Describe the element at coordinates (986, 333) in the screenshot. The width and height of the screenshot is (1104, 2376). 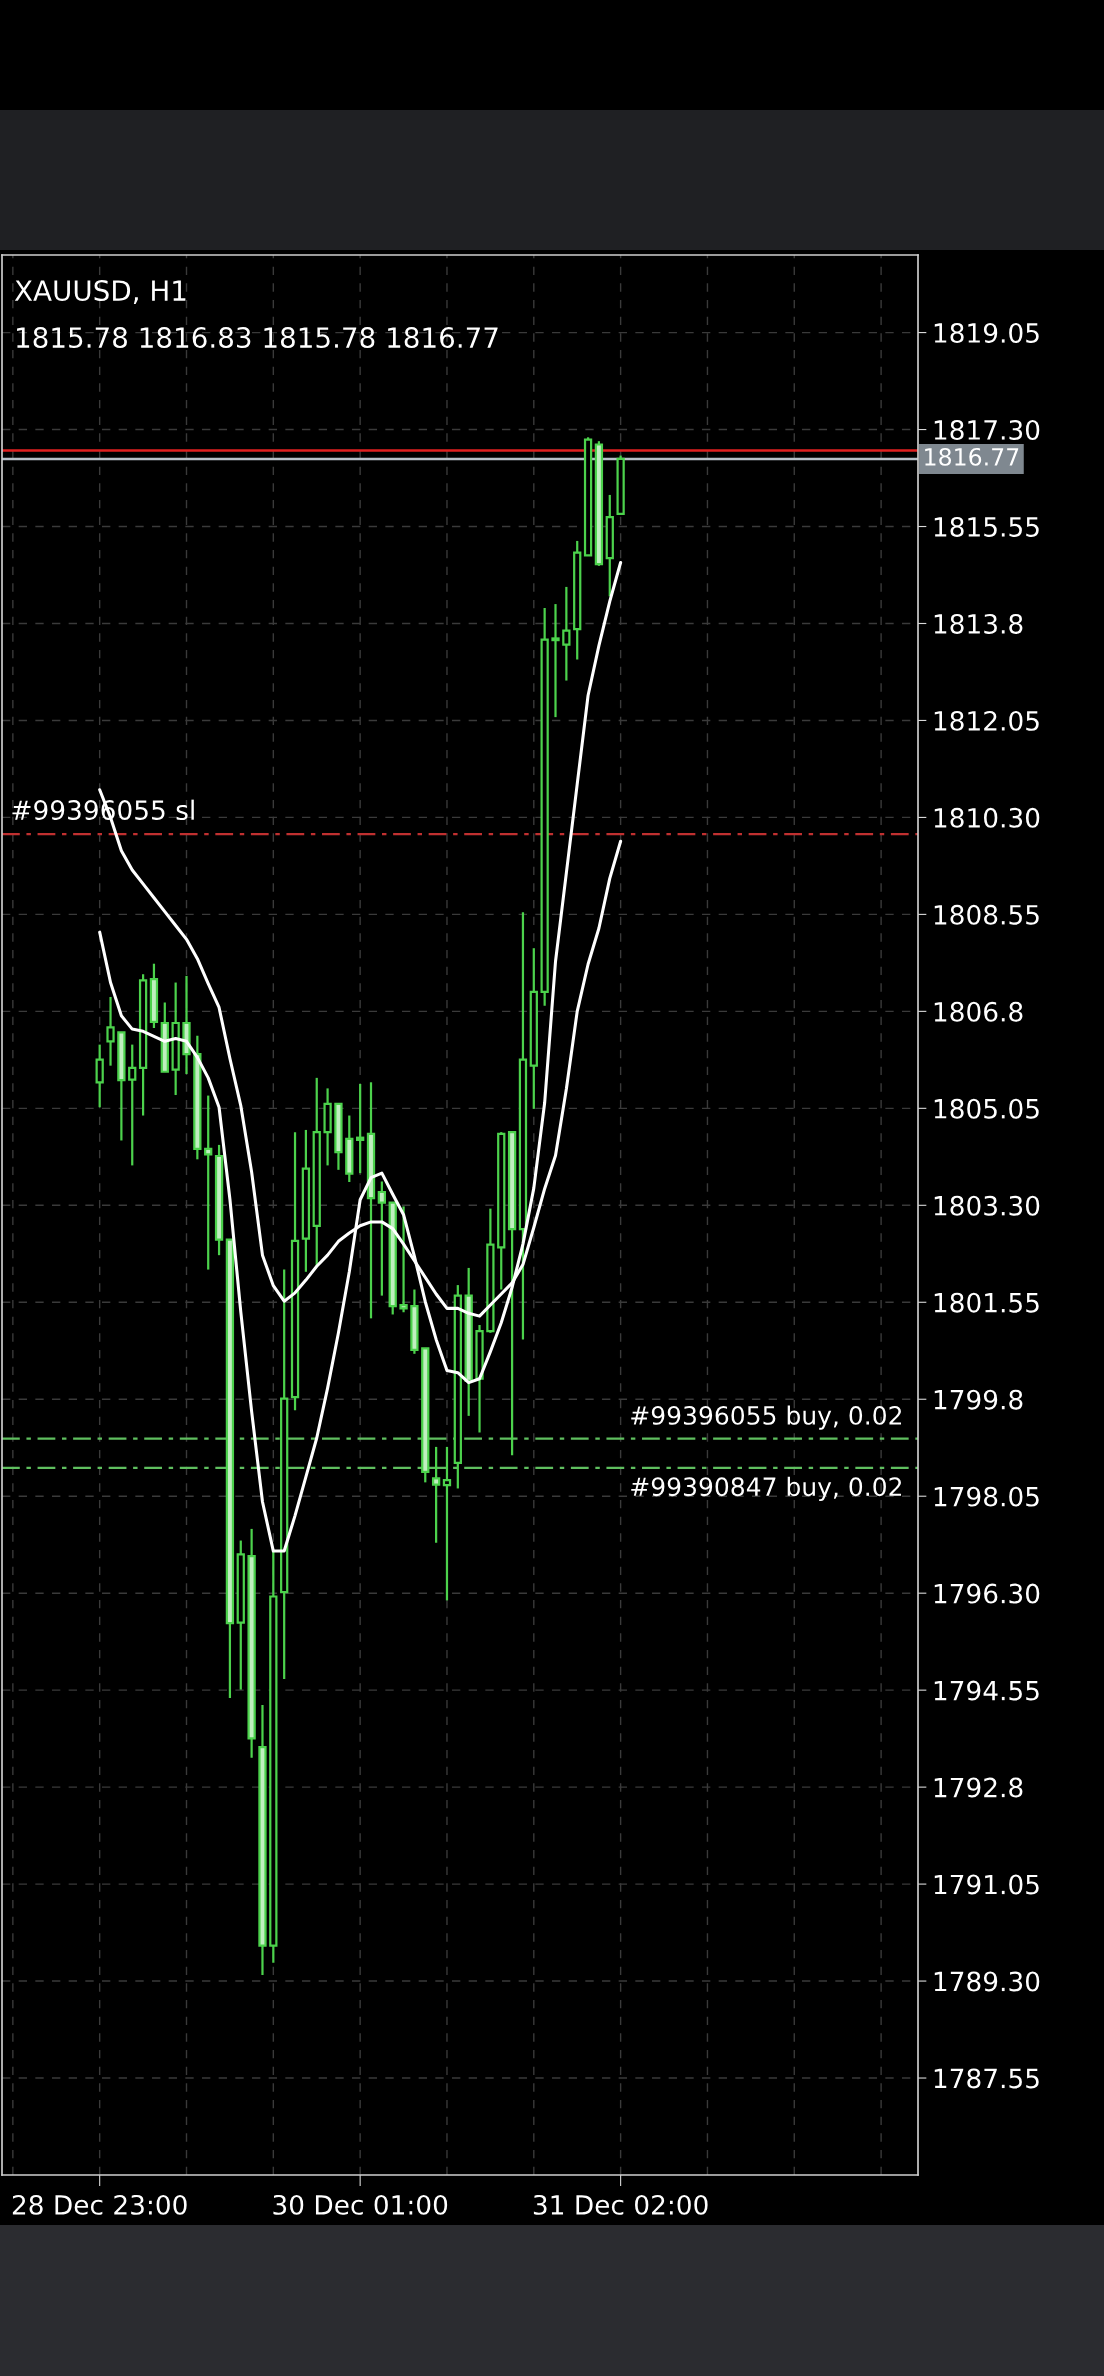
I see `y-tick-label: 1819.05` at that location.